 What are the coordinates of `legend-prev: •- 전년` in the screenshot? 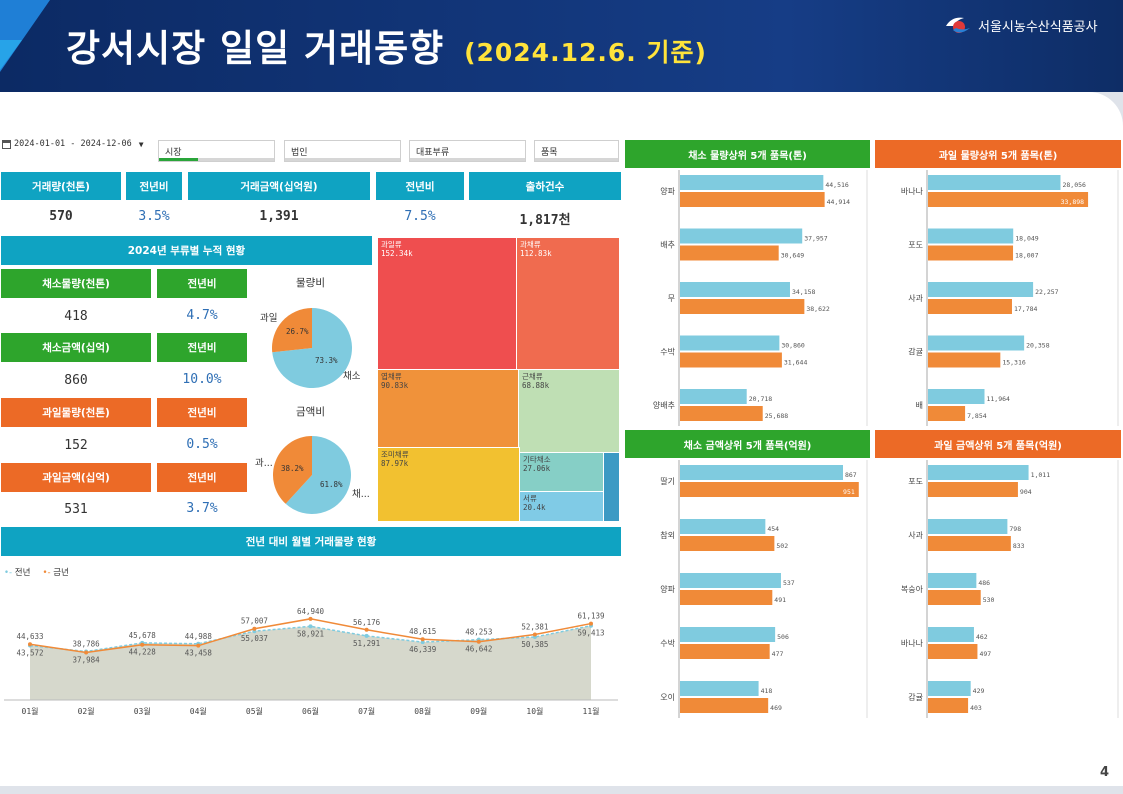 It's located at (17, 573).